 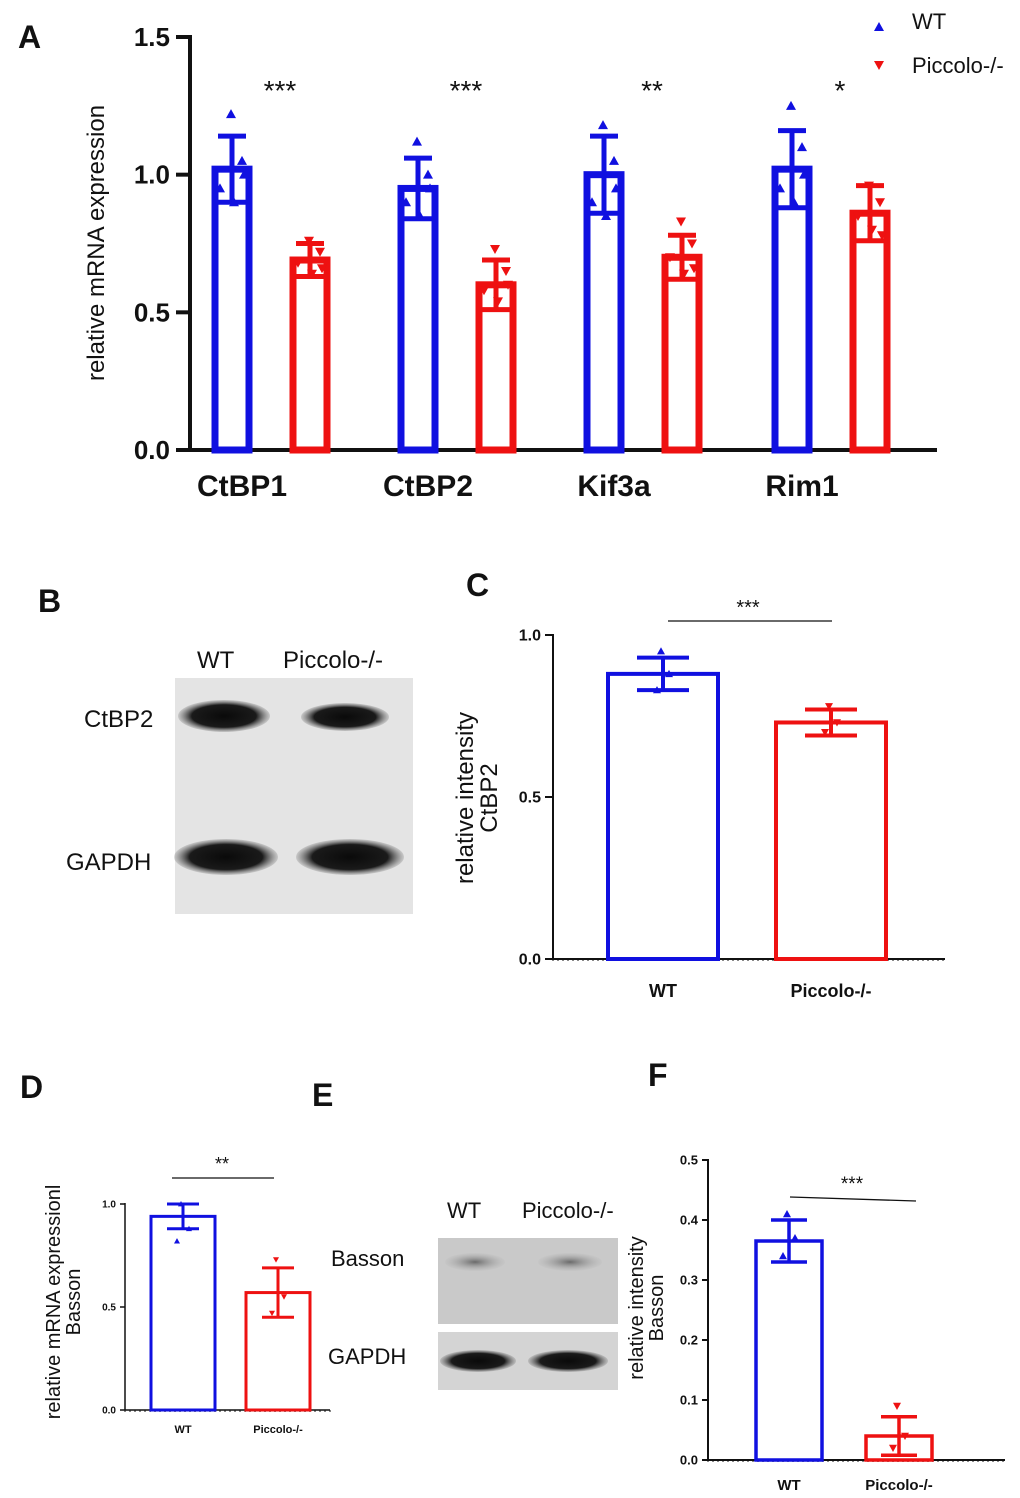 I want to click on blot-e-membrane-top, so click(x=528, y=1281).